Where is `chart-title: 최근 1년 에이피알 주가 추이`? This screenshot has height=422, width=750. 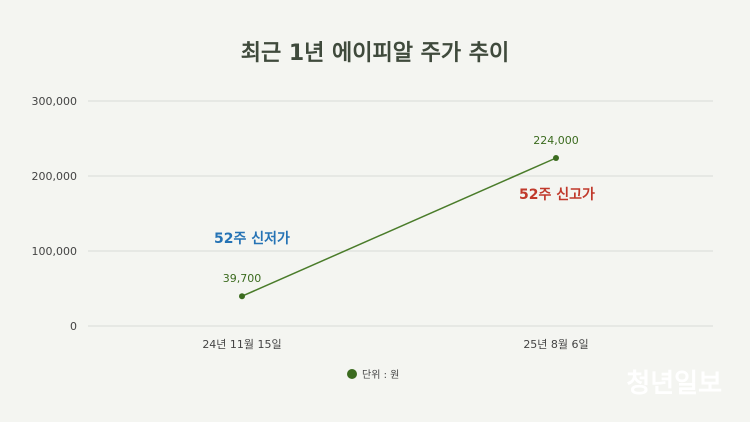
chart-title: 최근 1년 에이피알 주가 추이 is located at coordinates (375, 53).